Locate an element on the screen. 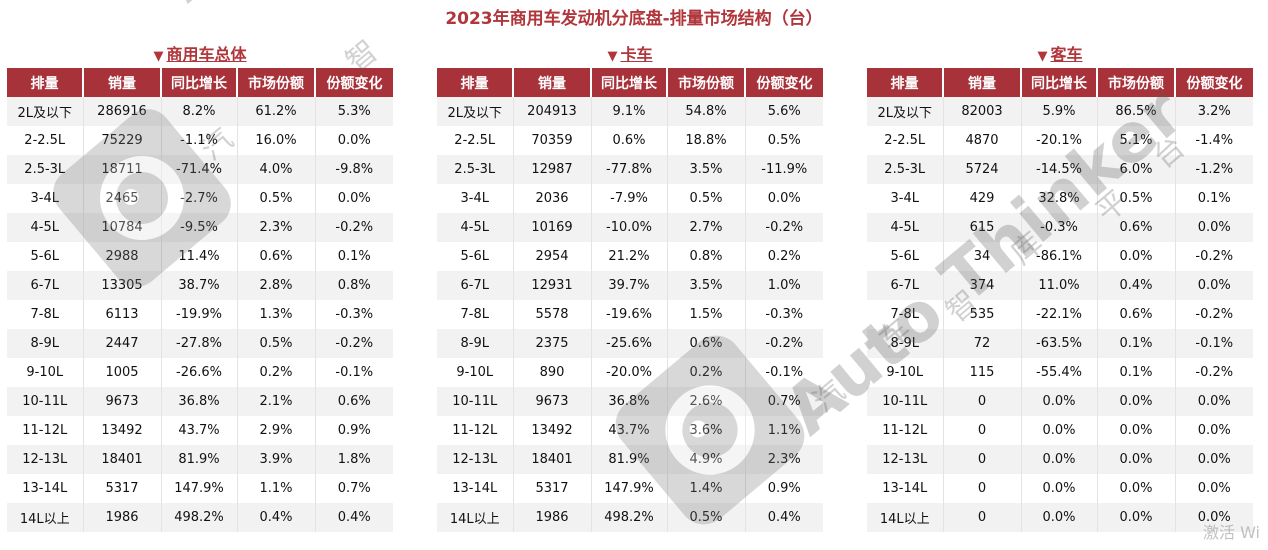  table-row: 11-12L 13492 43.7% 3.6% 1.1% is located at coordinates (630, 430).